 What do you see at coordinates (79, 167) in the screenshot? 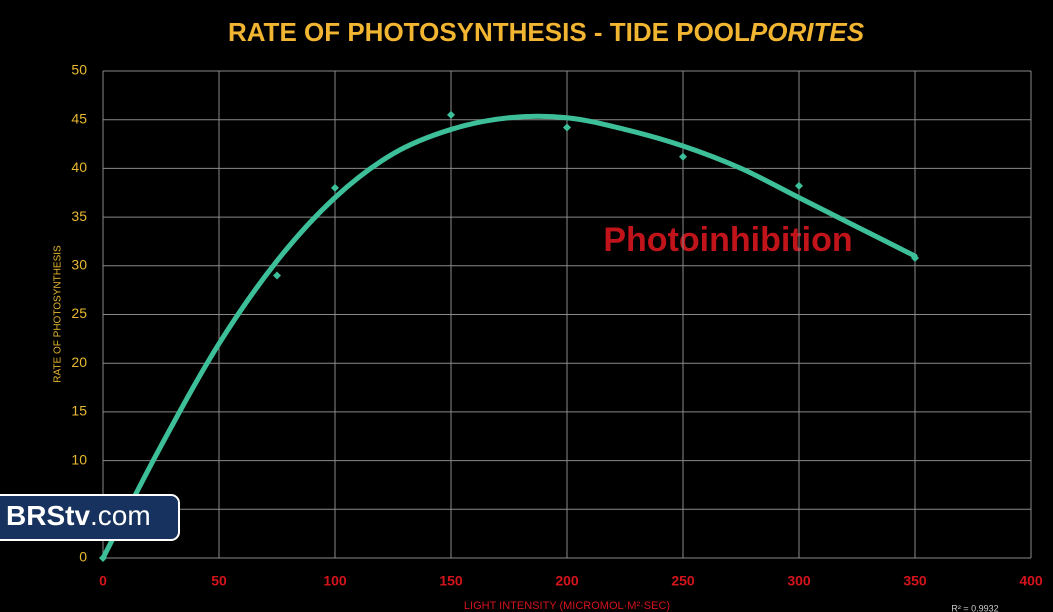
I see `y-tick-label: 40` at bounding box center [79, 167].